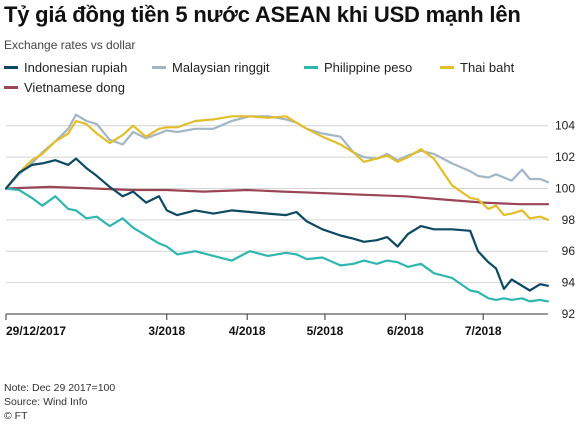 The width and height of the screenshot is (580, 431). What do you see at coordinates (325, 331) in the screenshot?
I see `x-tick-label: 5/2018` at bounding box center [325, 331].